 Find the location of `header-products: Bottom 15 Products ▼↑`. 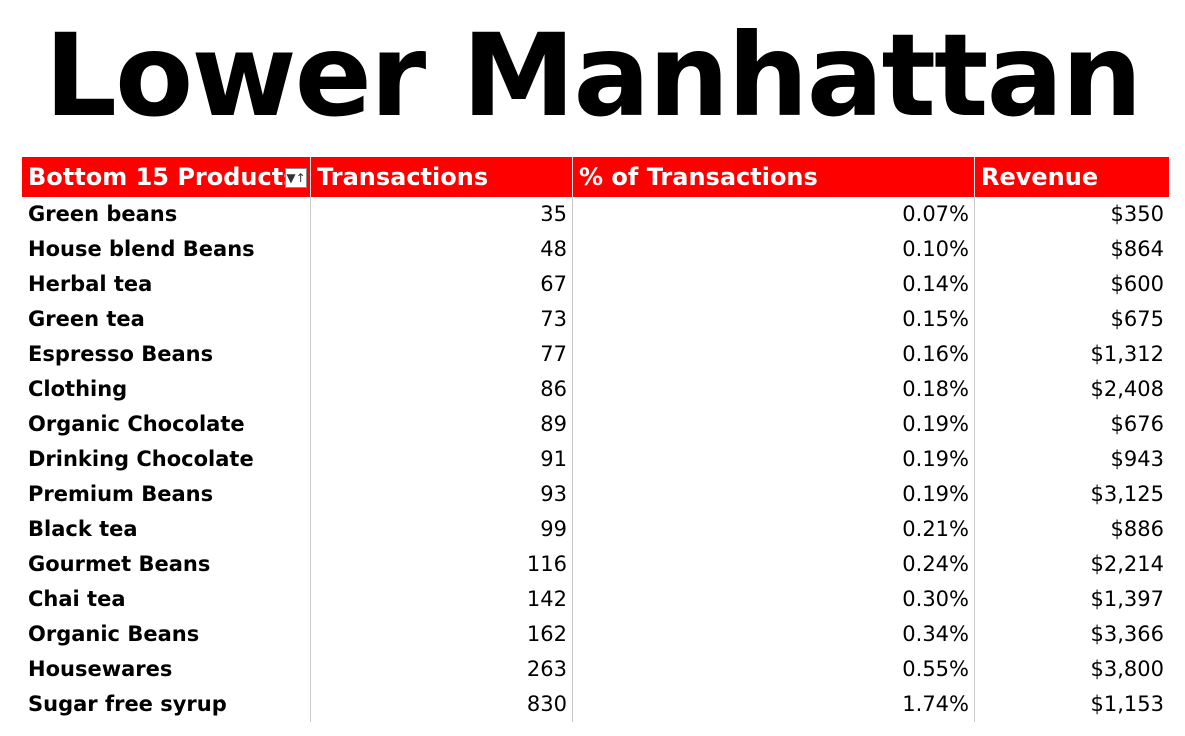

header-products: Bottom 15 Products ▼↑ is located at coordinates (166, 177).